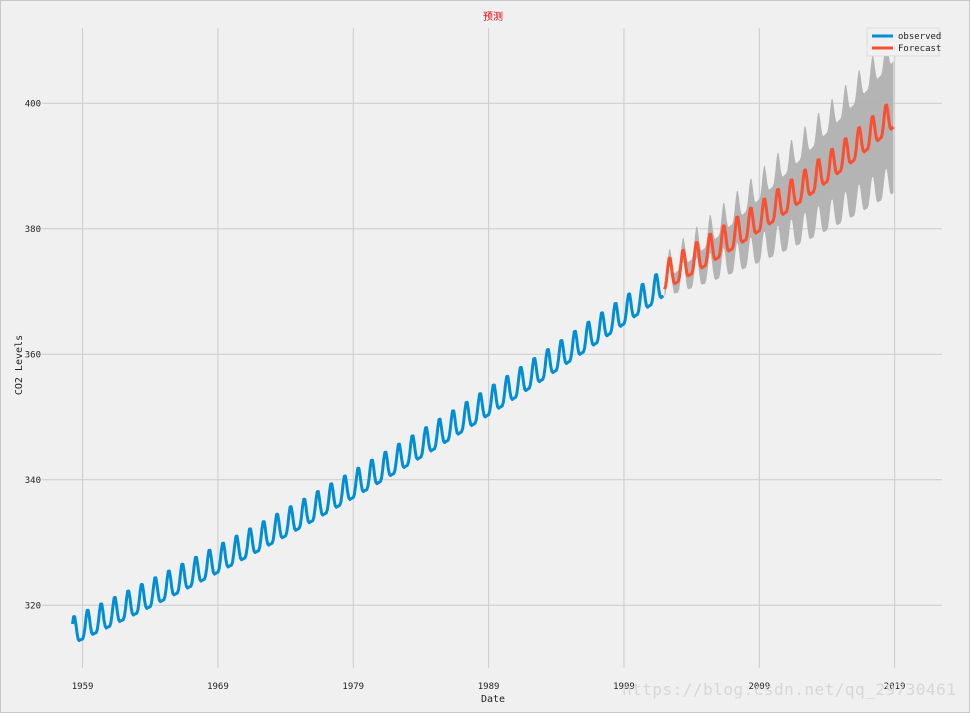 This screenshot has width=970, height=713. Describe the element at coordinates (33, 481) in the screenshot. I see `y-tick-label: 340` at that location.